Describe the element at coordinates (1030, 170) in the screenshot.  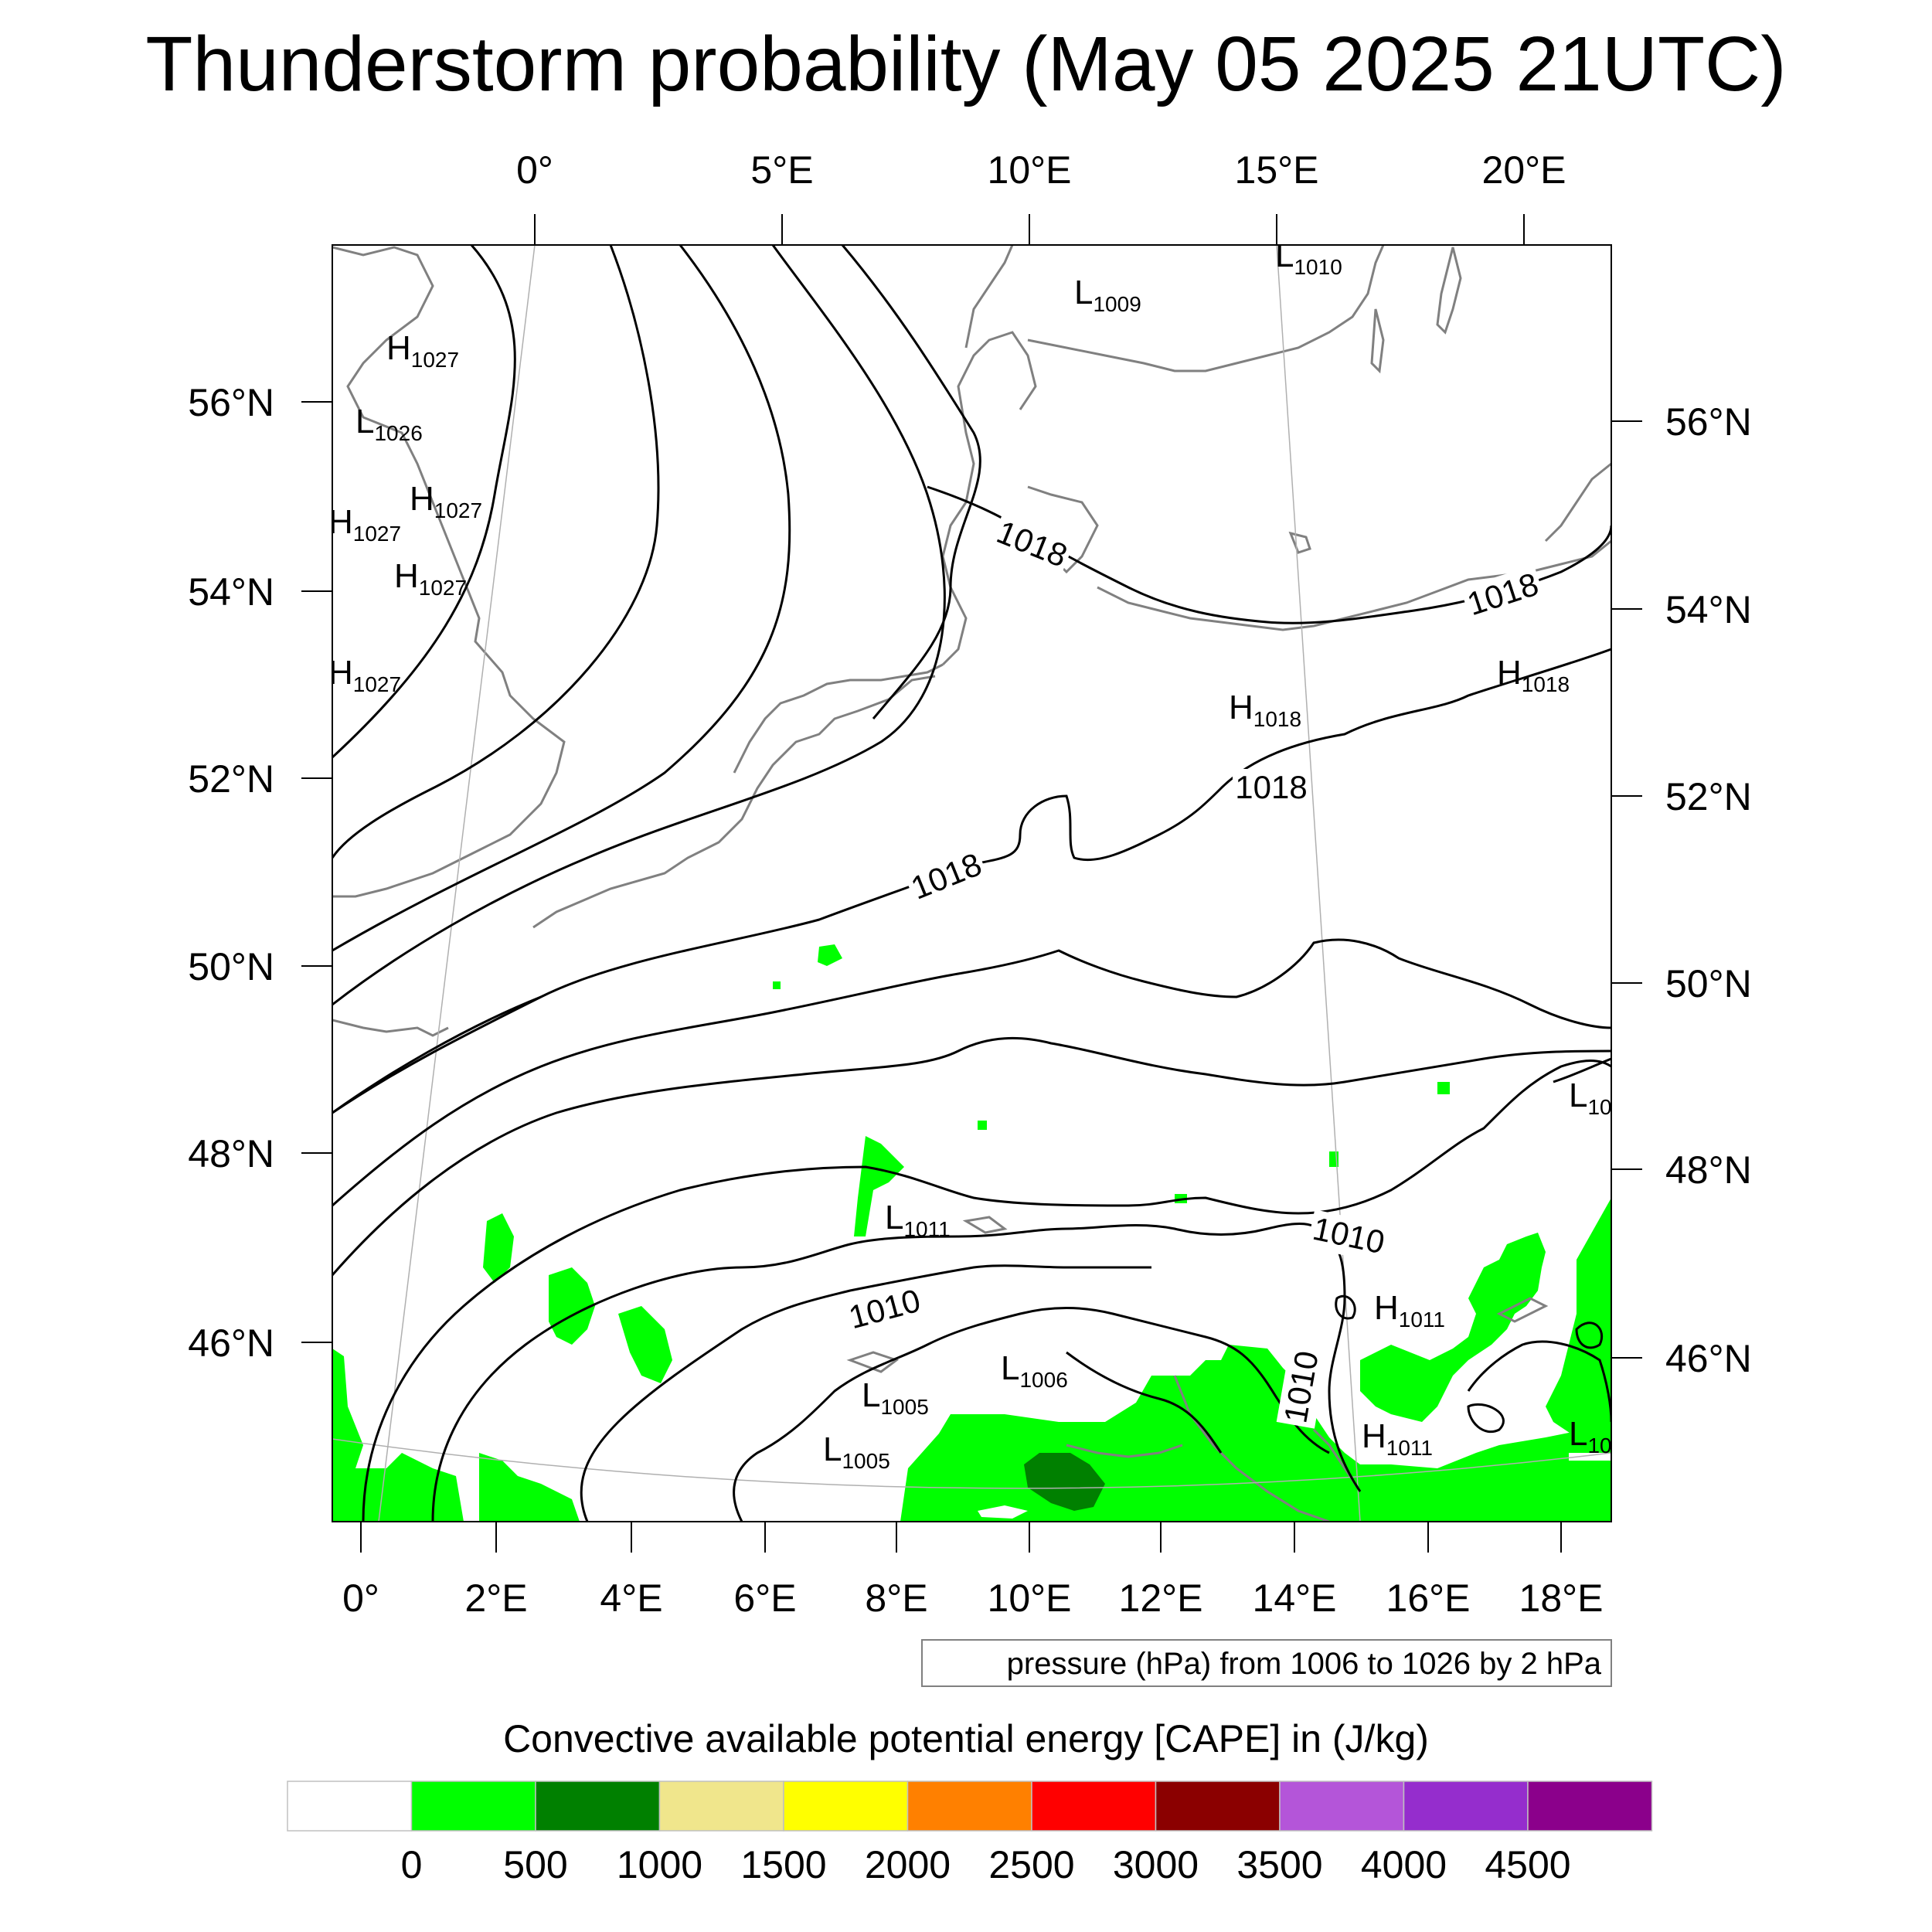
I see `top-lon-label: 10°E` at that location.